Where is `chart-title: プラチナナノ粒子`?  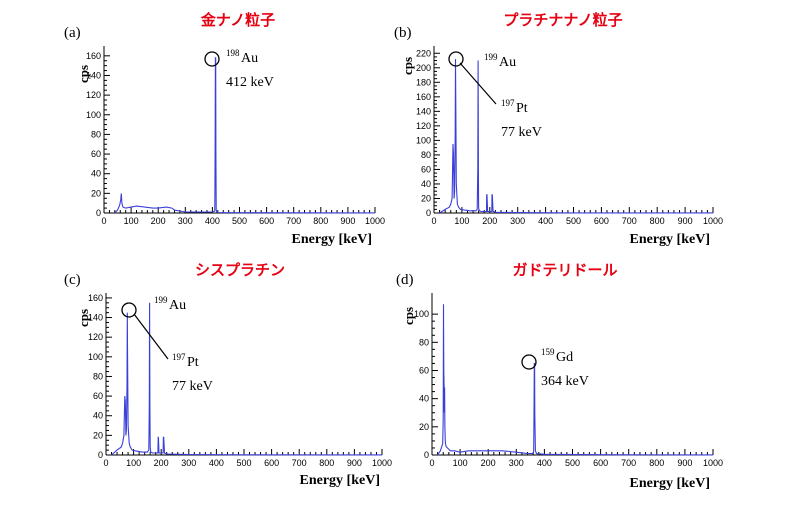
chart-title: プラチナナノ粒子 is located at coordinates (562, 20).